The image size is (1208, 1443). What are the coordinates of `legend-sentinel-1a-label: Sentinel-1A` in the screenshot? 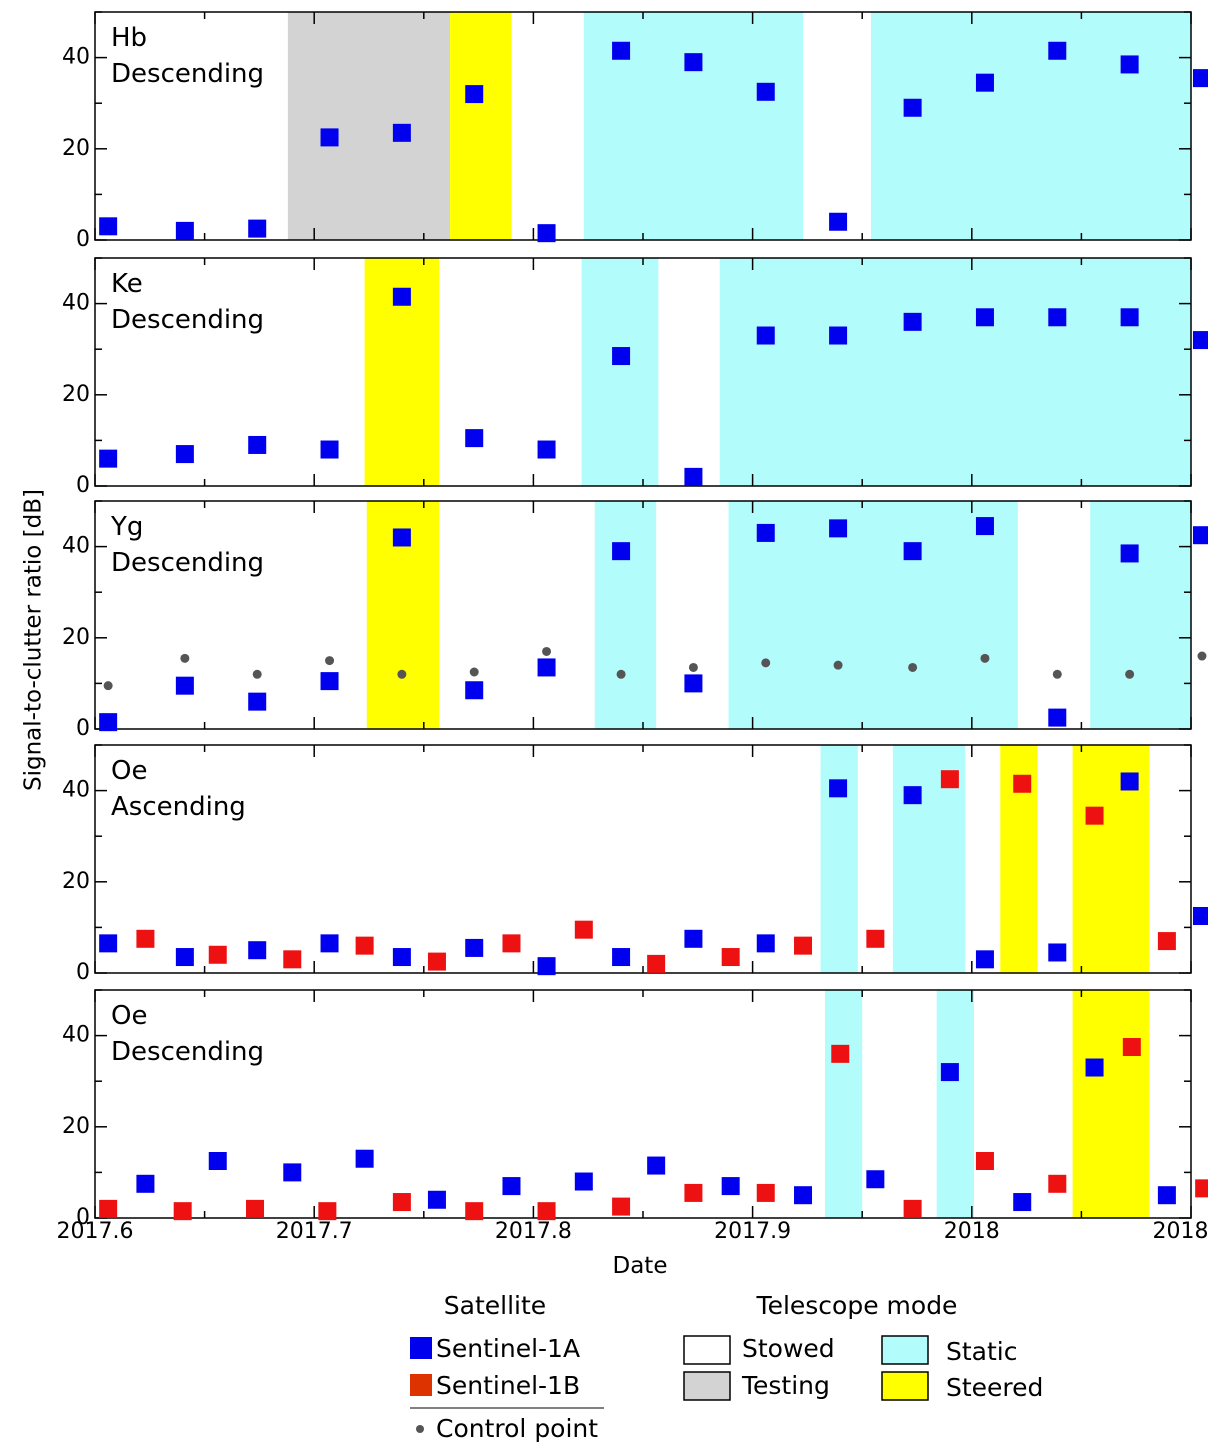 It's located at (508, 1348).